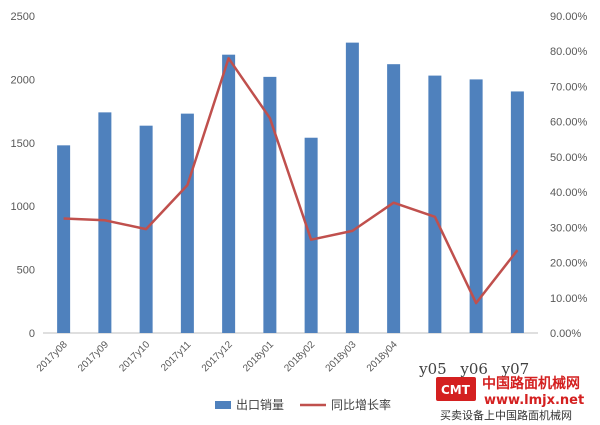 This screenshot has height=425, width=600. Describe the element at coordinates (23, 80) in the screenshot. I see `y-left-tick-label: 2000` at that location.